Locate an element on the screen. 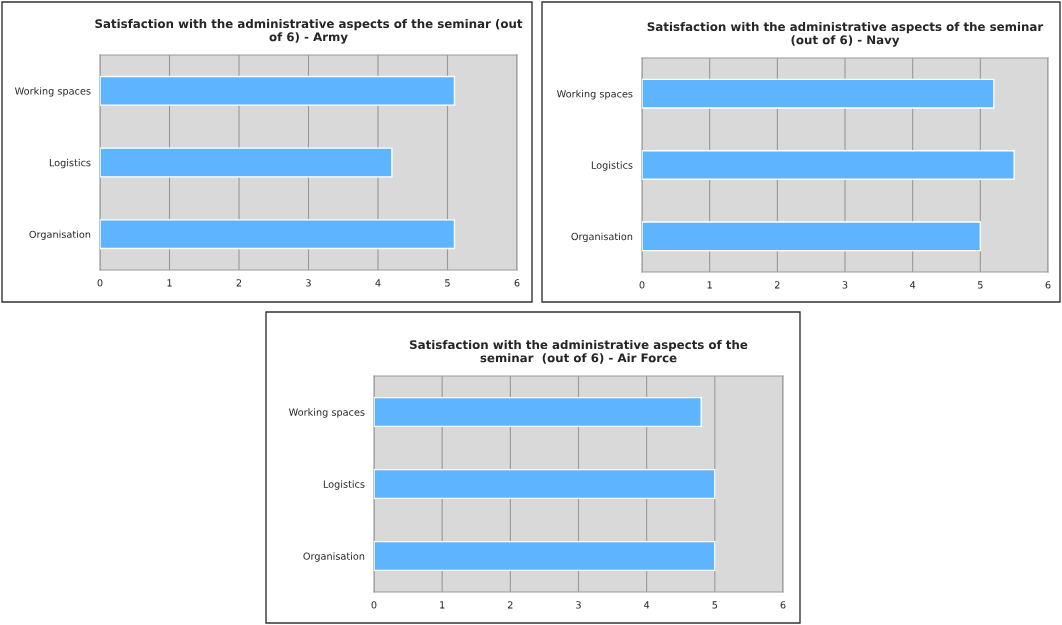 The width and height of the screenshot is (1062, 625). chart-title: Satisfaction with the administrative aspects of the seminar (out of 6) - Air Force is located at coordinates (579, 351).